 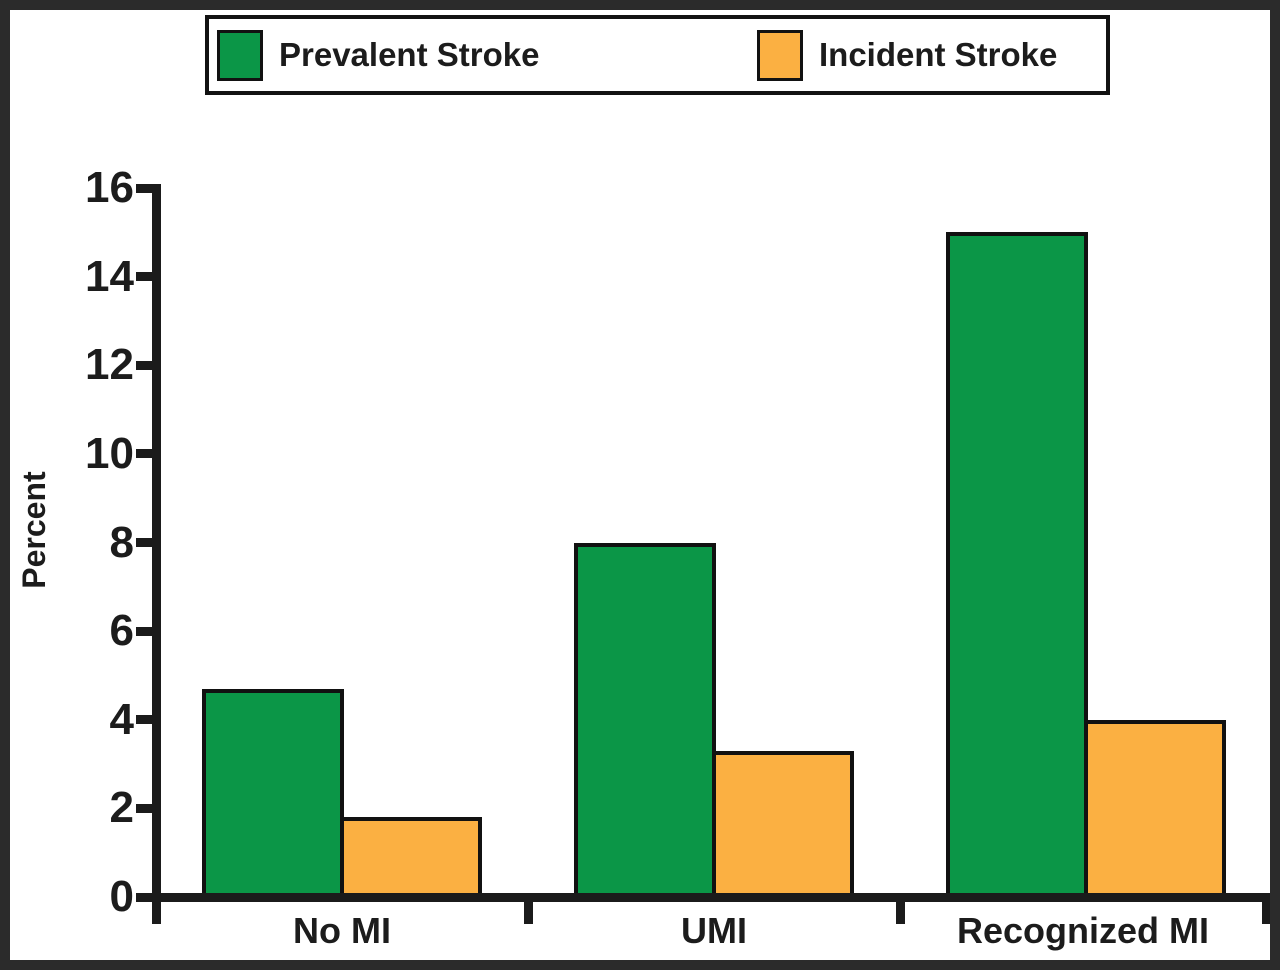 What do you see at coordinates (109, 453) in the screenshot?
I see `y-tick-label: 10` at bounding box center [109, 453].